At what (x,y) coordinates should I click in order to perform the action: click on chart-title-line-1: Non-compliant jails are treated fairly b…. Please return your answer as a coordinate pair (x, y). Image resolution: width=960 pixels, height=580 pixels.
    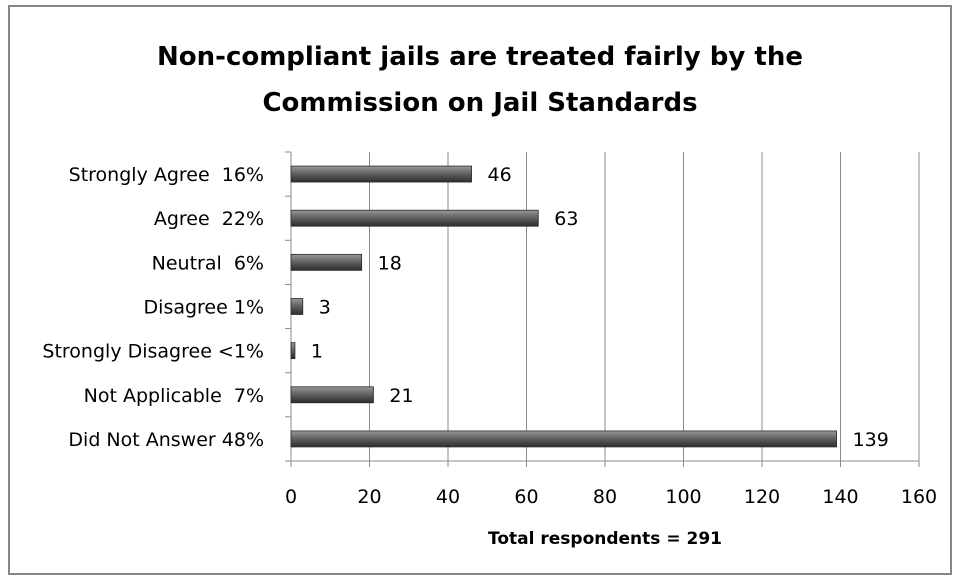
    Looking at the image, I should click on (480, 57).